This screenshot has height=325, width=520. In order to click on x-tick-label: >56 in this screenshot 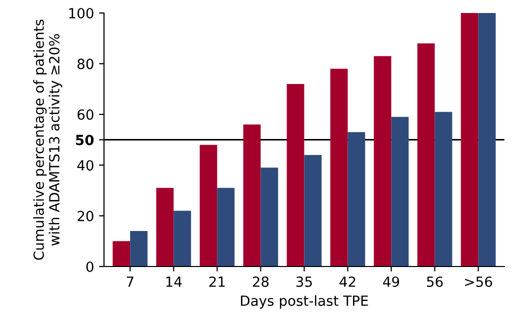, I will do `click(478, 281)`.